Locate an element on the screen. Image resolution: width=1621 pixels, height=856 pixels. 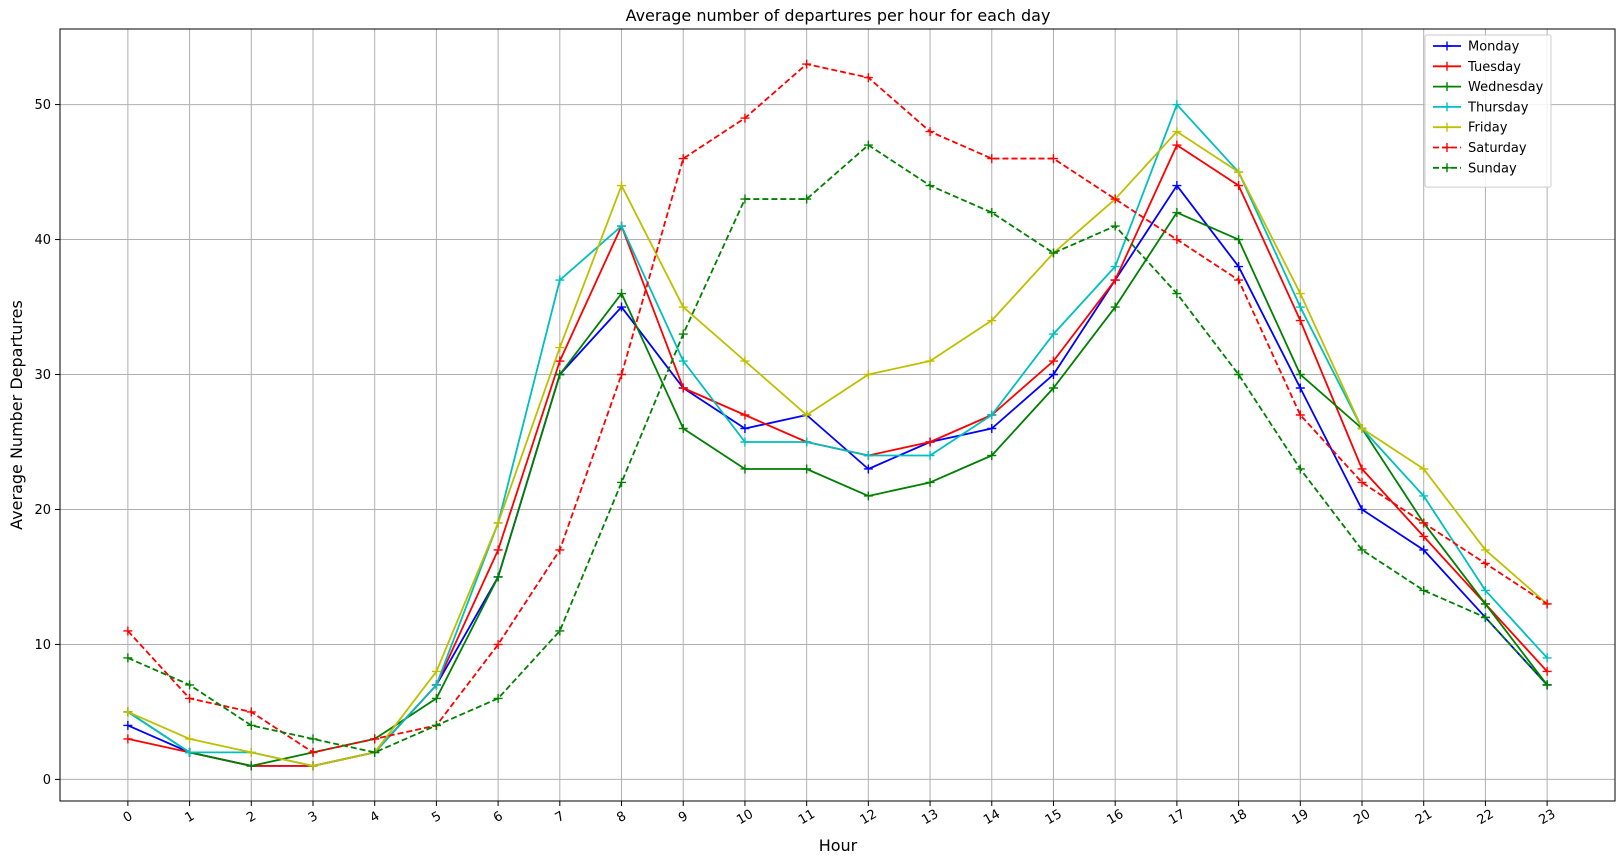
legend-label: Friday is located at coordinates (1488, 128).